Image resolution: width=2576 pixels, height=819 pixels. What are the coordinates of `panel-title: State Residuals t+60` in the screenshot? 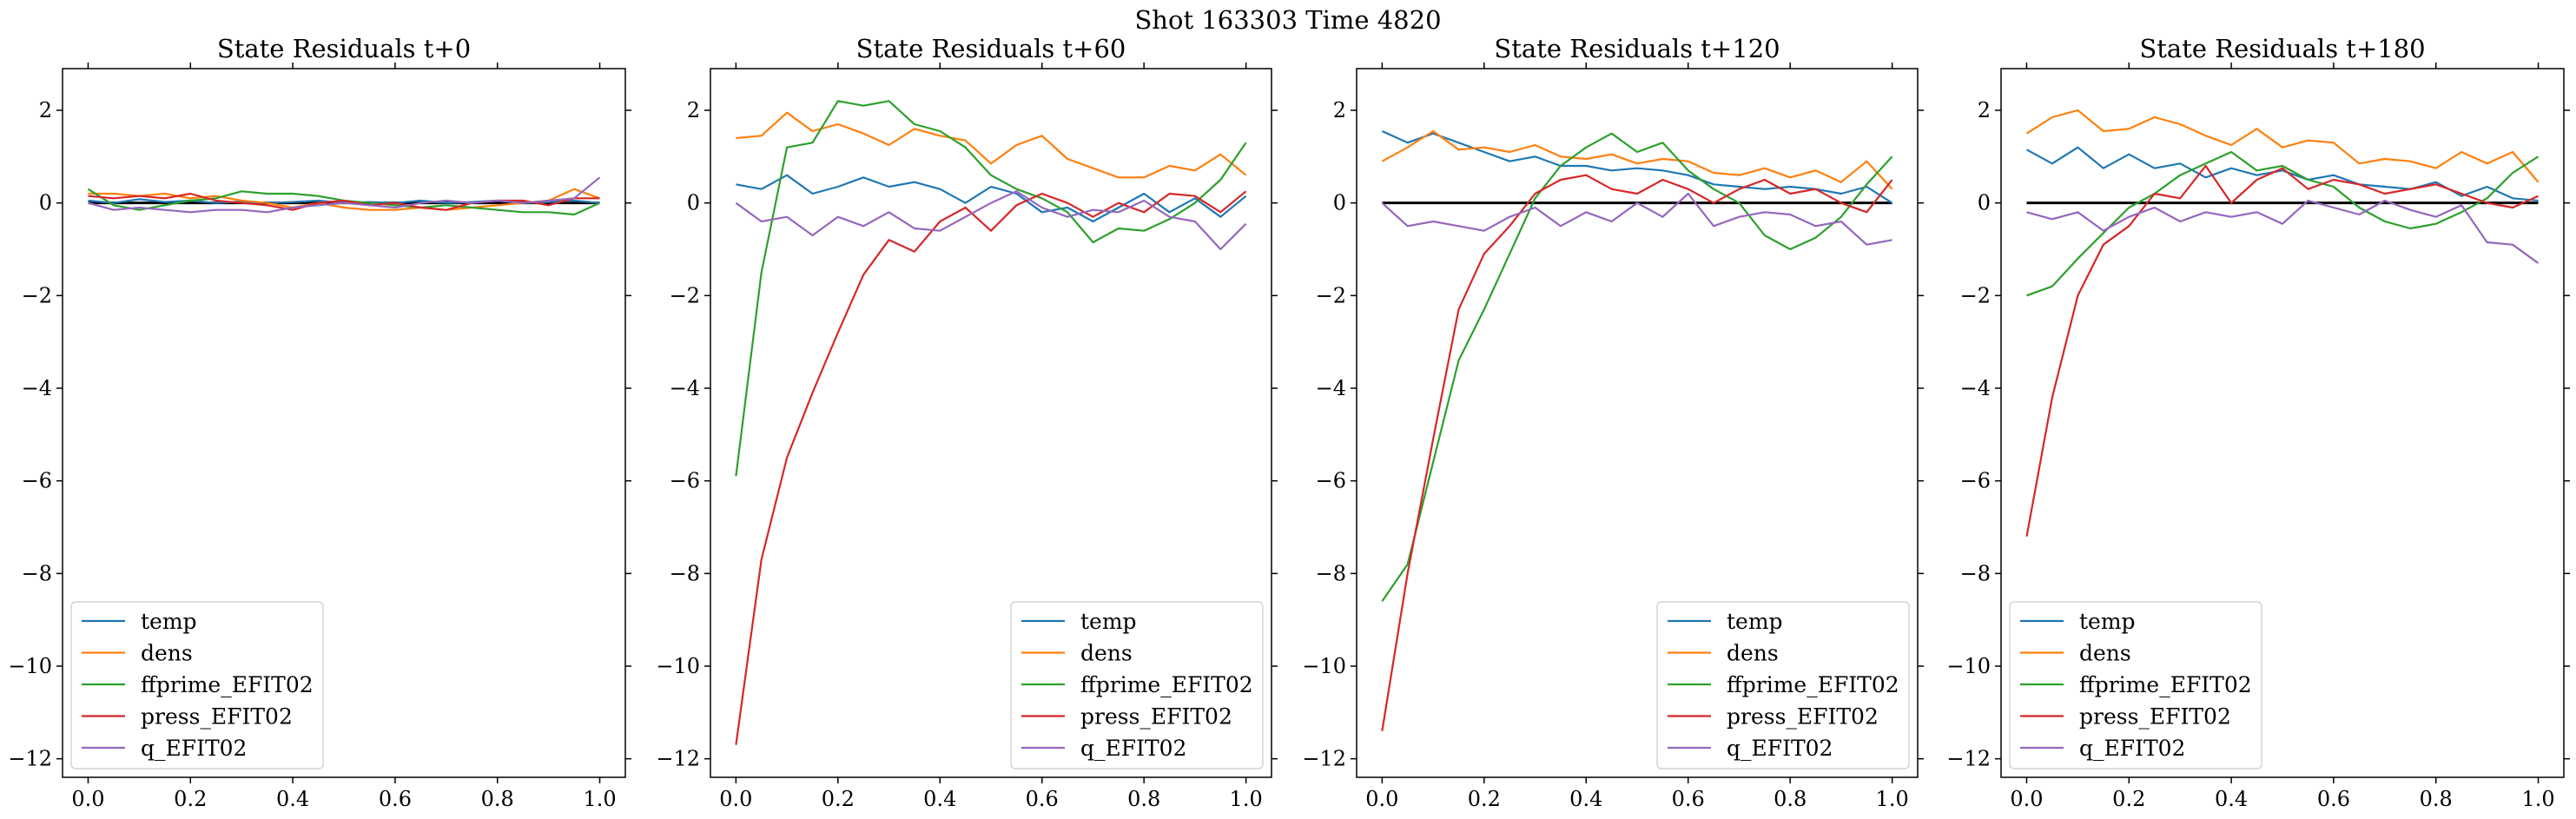 It's located at (991, 48).